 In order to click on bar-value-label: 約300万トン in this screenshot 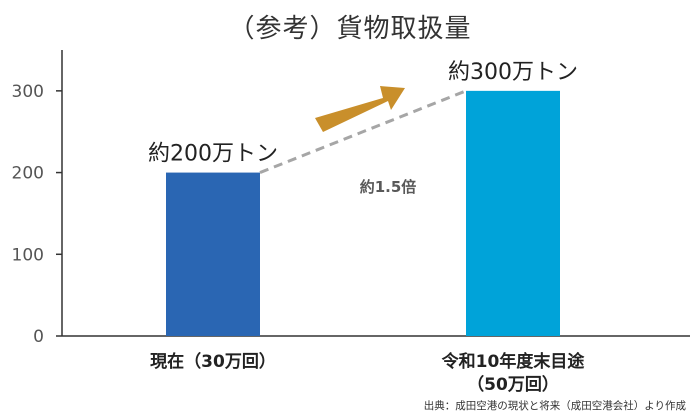, I will do `click(513, 72)`.